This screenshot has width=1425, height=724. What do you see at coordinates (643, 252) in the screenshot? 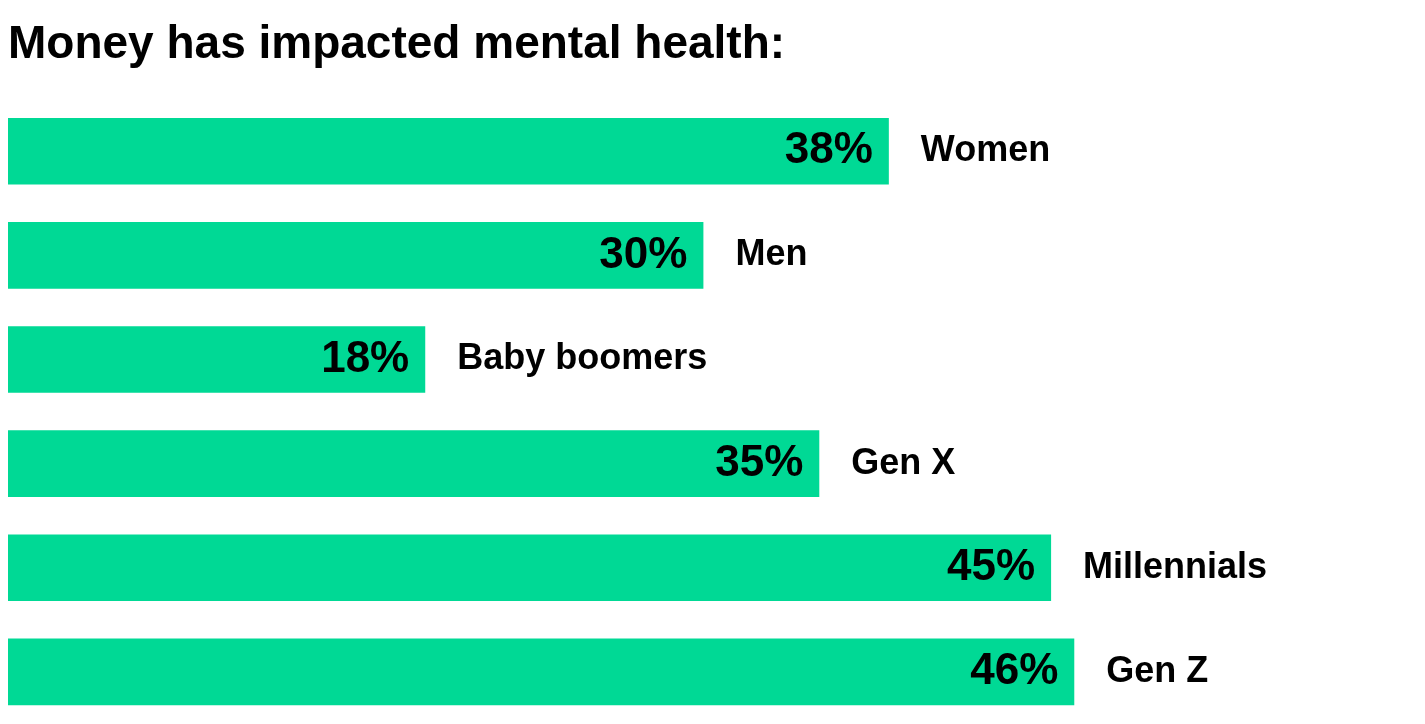
I see `data-label: 30%` at bounding box center [643, 252].